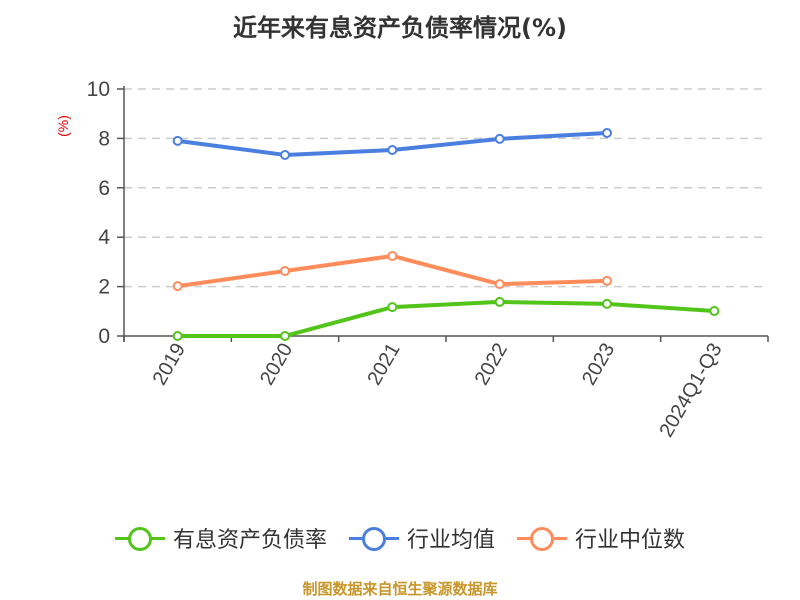 This screenshot has width=800, height=600. Describe the element at coordinates (690, 391) in the screenshot. I see `x-tick-label: 2024Q1-Q3` at that location.